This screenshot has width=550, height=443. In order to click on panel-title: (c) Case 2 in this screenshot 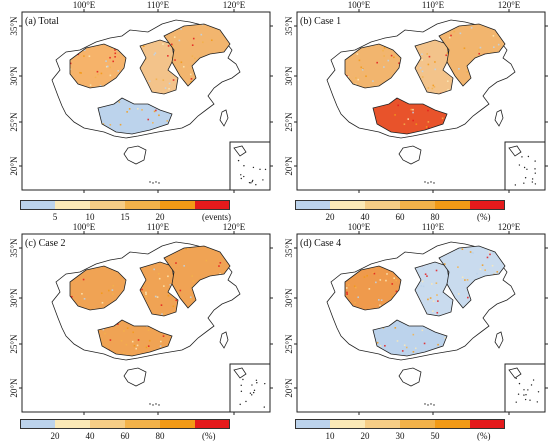, I will do `click(45, 243)`.